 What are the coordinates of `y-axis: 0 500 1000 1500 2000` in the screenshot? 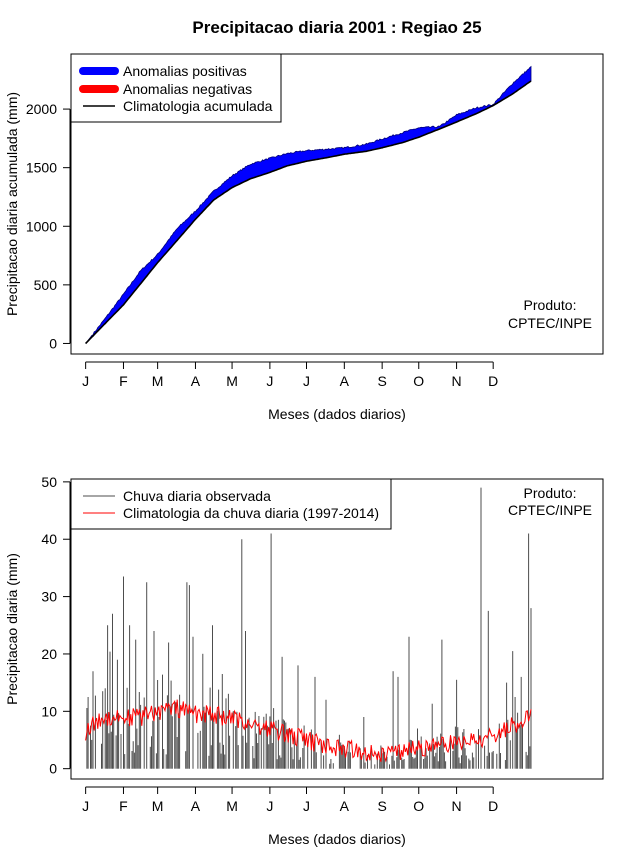 It's located at (48, 226).